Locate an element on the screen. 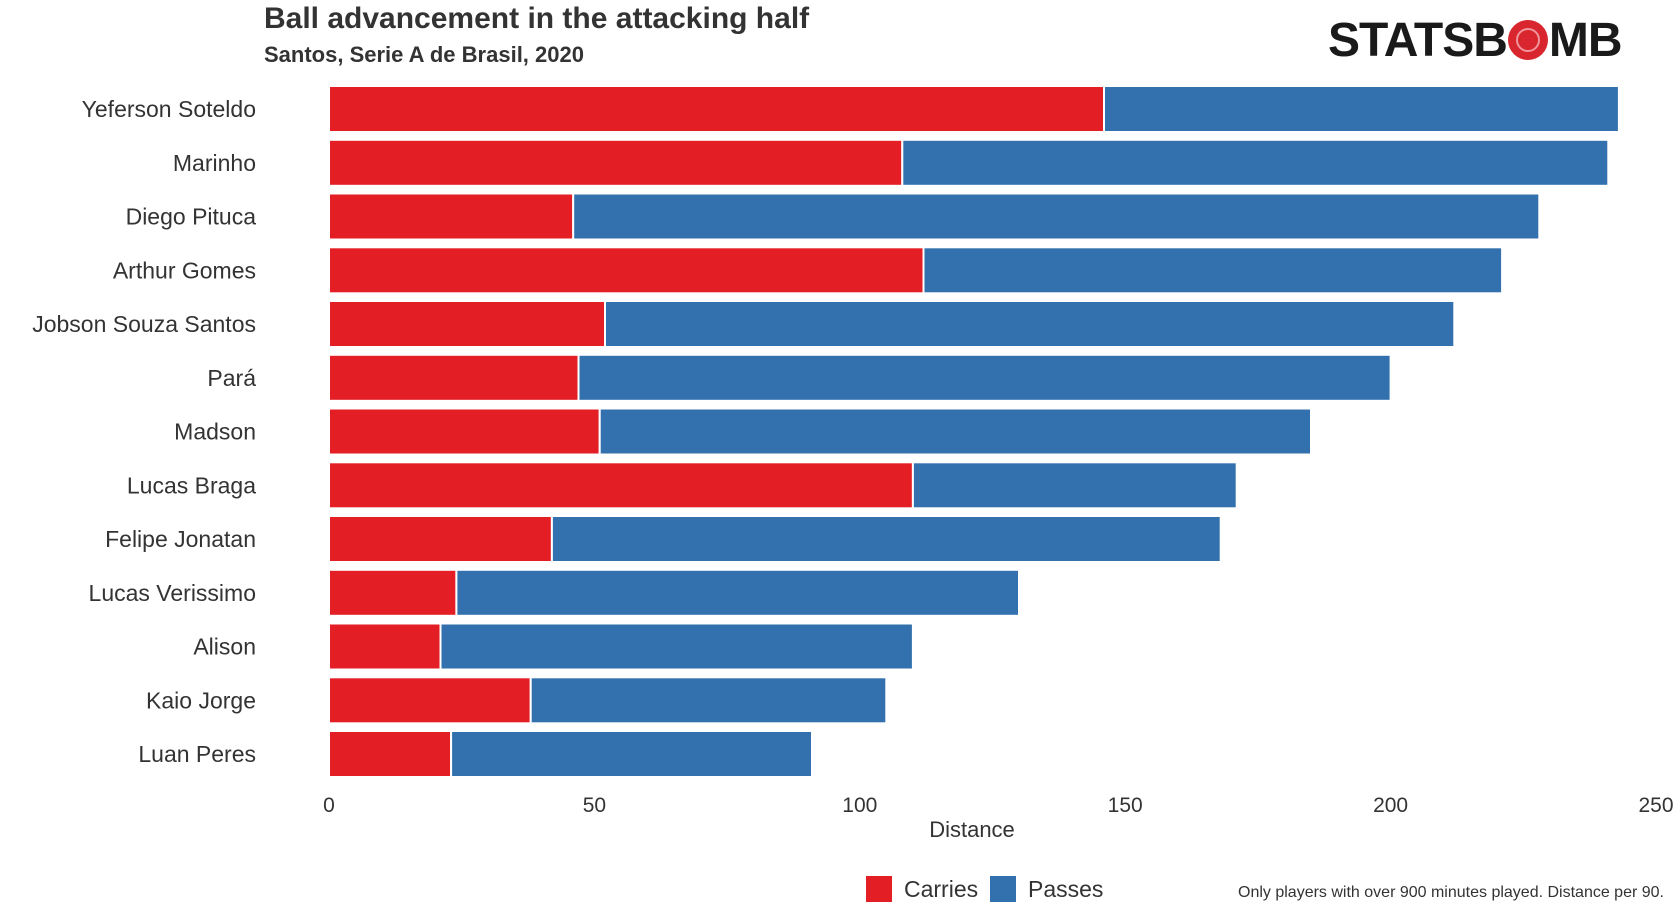 The width and height of the screenshot is (1680, 916). x-tick-label: 100 is located at coordinates (859, 805).